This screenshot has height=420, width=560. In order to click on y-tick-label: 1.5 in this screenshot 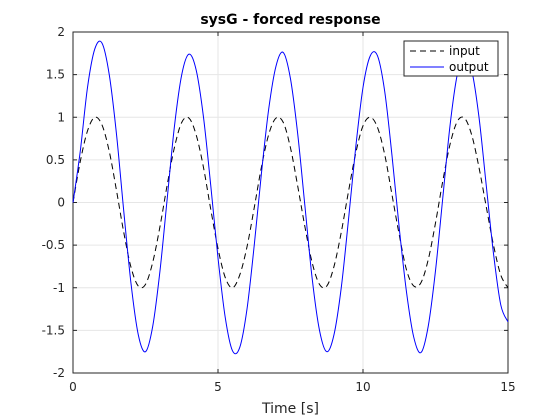, I will do `click(55, 75)`.